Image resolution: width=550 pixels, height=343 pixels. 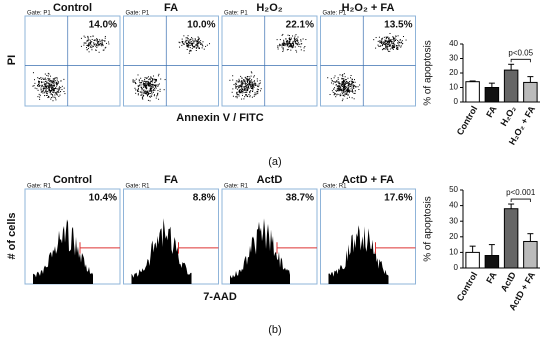 I want to click on bar, so click(x=511, y=86).